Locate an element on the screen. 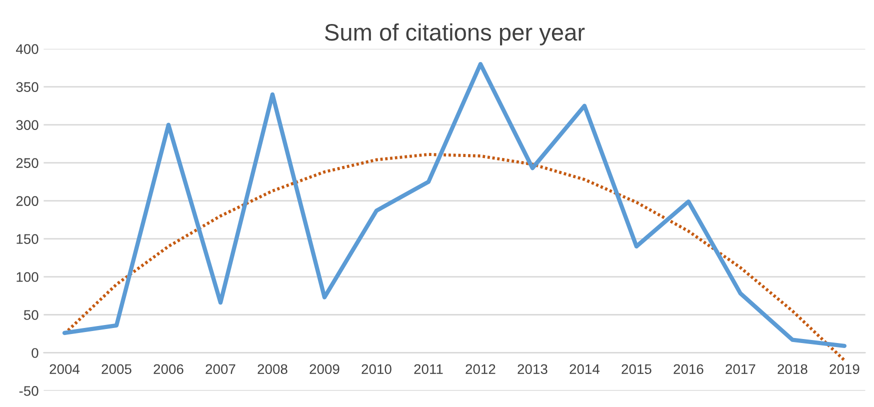 This screenshot has width=874, height=407. x-tick-label: 2010 is located at coordinates (377, 369).